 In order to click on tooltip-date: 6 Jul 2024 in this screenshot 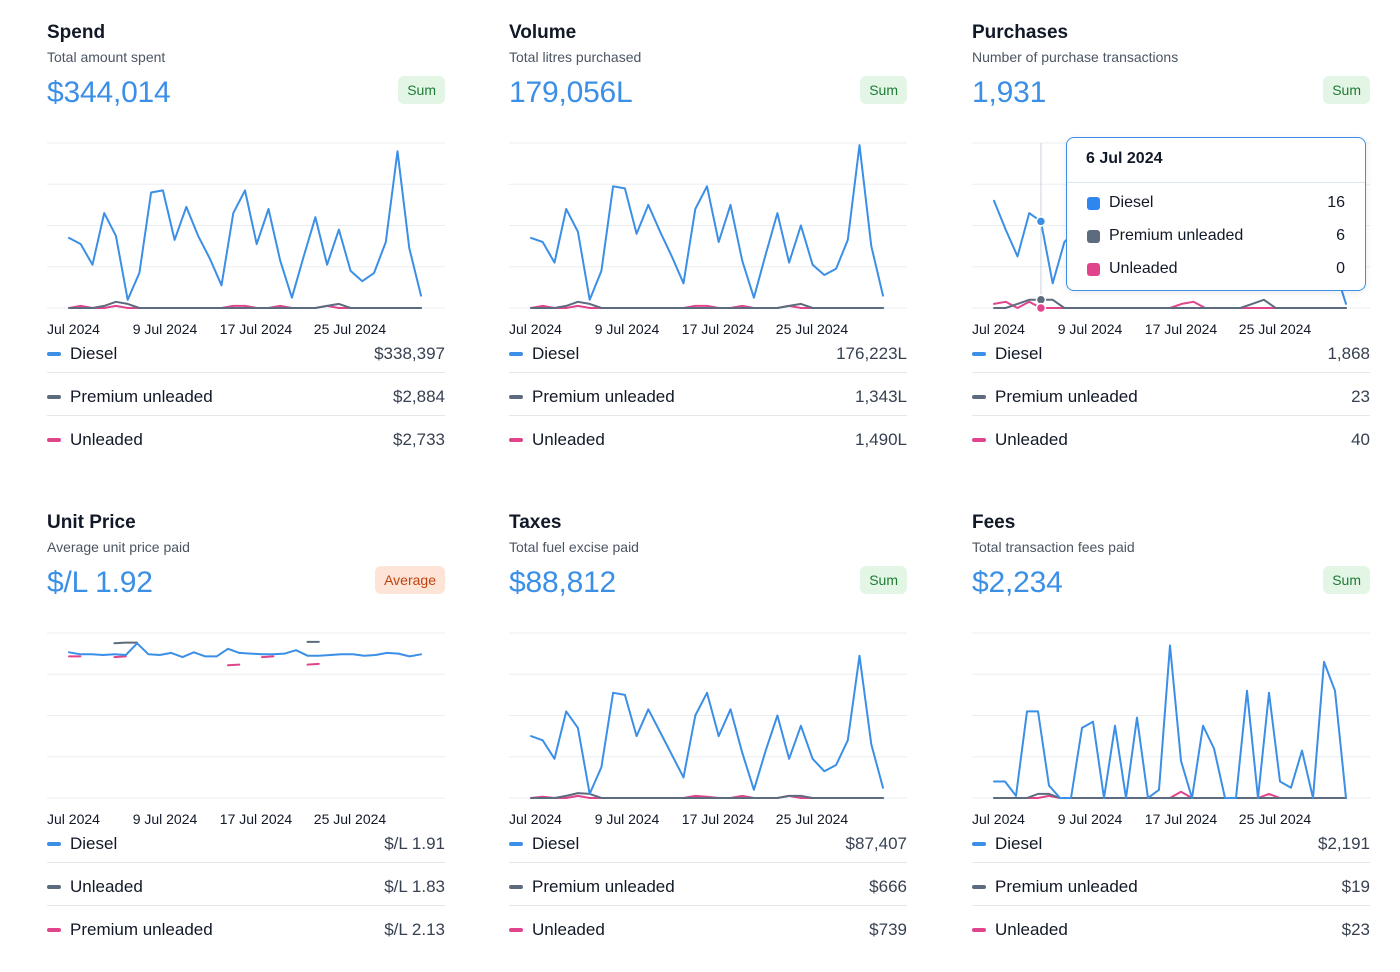, I will do `click(1124, 158)`.